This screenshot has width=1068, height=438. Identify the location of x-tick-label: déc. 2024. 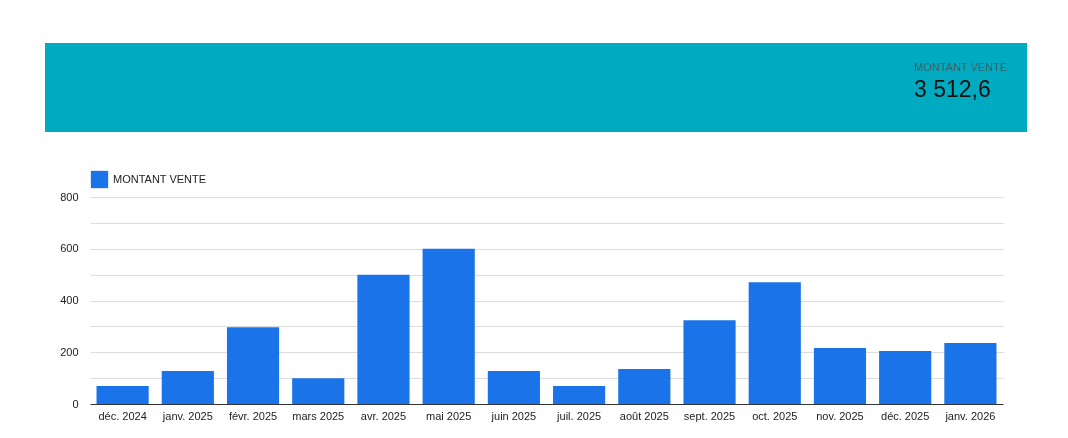
(122, 415).